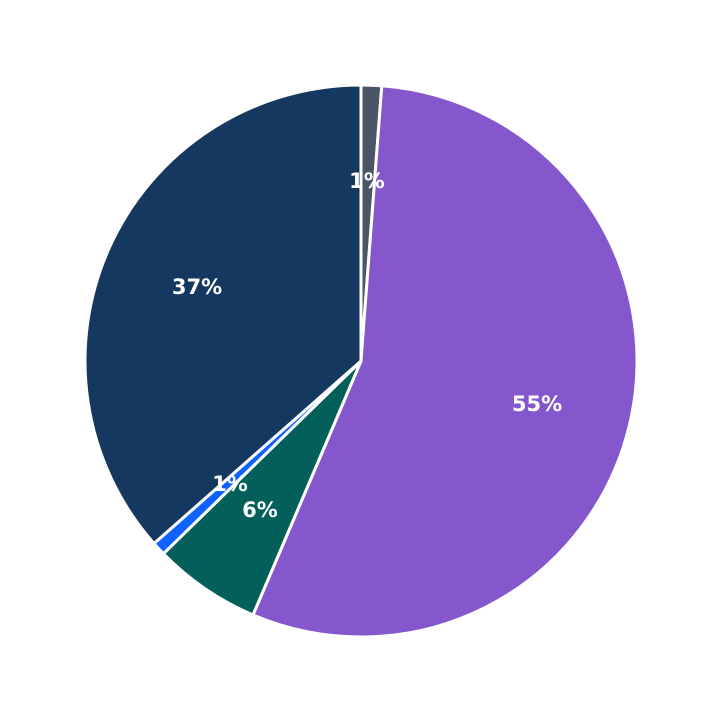 This screenshot has height=723, width=723. Describe the element at coordinates (197, 287) in the screenshot. I see `slice-label: 37%` at that location.